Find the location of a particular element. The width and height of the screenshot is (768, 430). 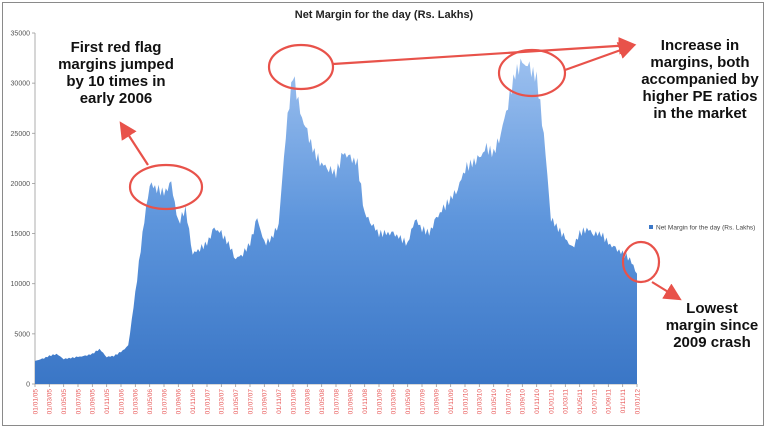

red-flag-annotation-line: early 2006 is located at coordinates (116, 98).